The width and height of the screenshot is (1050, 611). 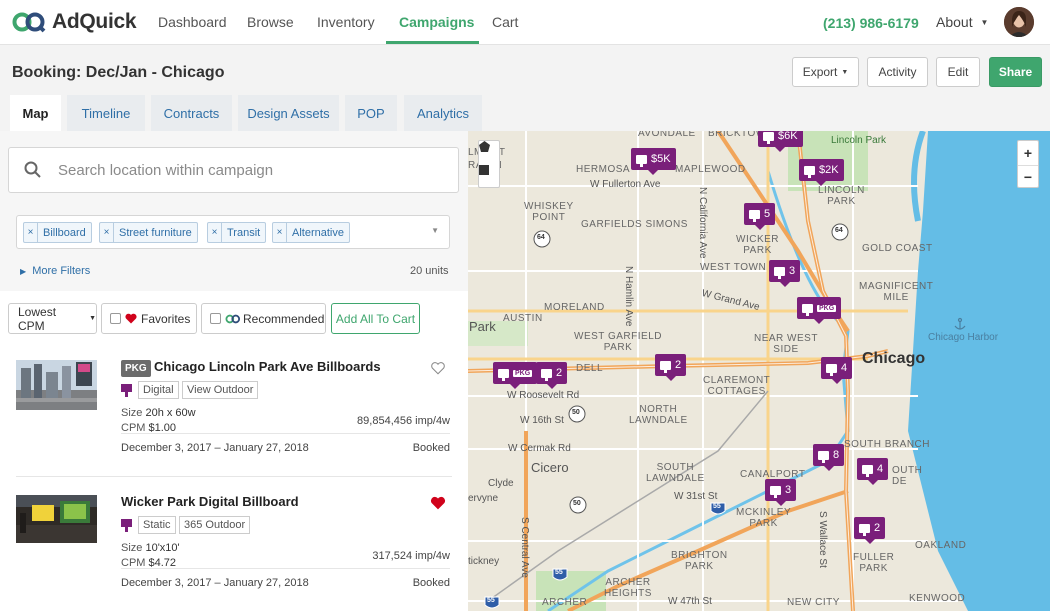 What do you see at coordinates (234, 476) in the screenshot?
I see `listing-separator` at bounding box center [234, 476].